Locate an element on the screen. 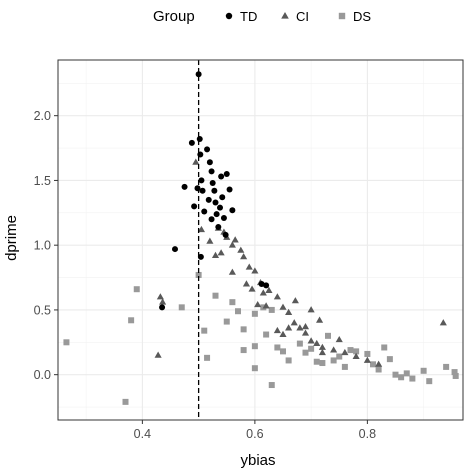  legend: Group TD CI DS is located at coordinates (262, 16).